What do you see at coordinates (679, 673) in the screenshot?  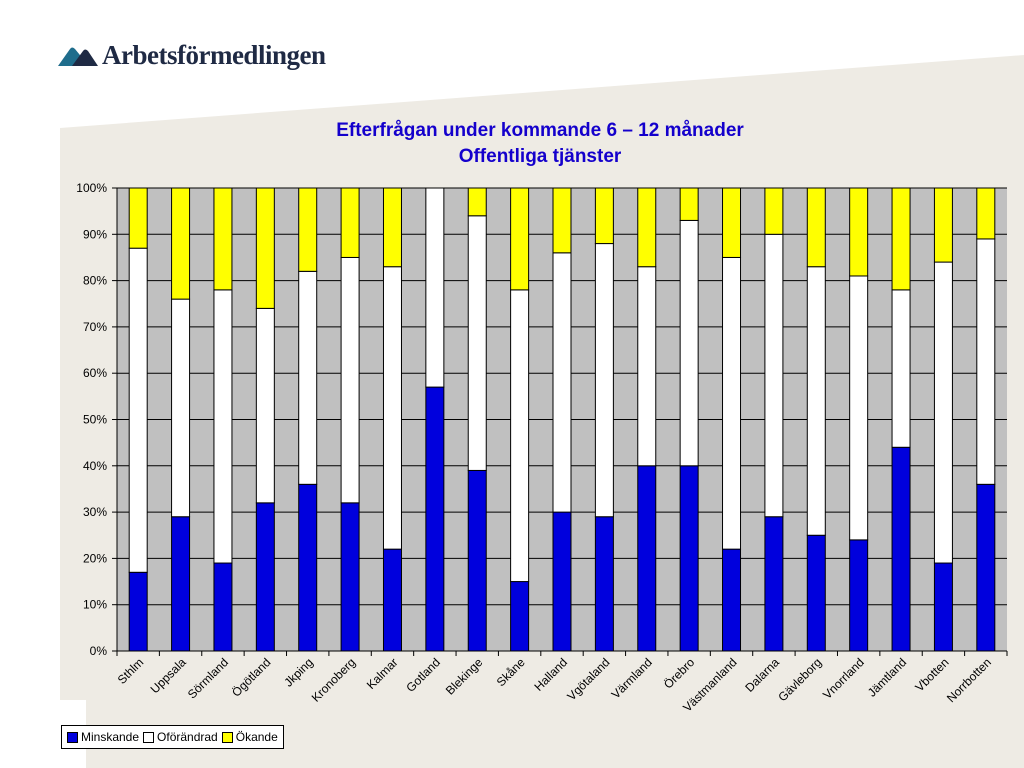 I see `x-tick-label: Örebro` at bounding box center [679, 673].